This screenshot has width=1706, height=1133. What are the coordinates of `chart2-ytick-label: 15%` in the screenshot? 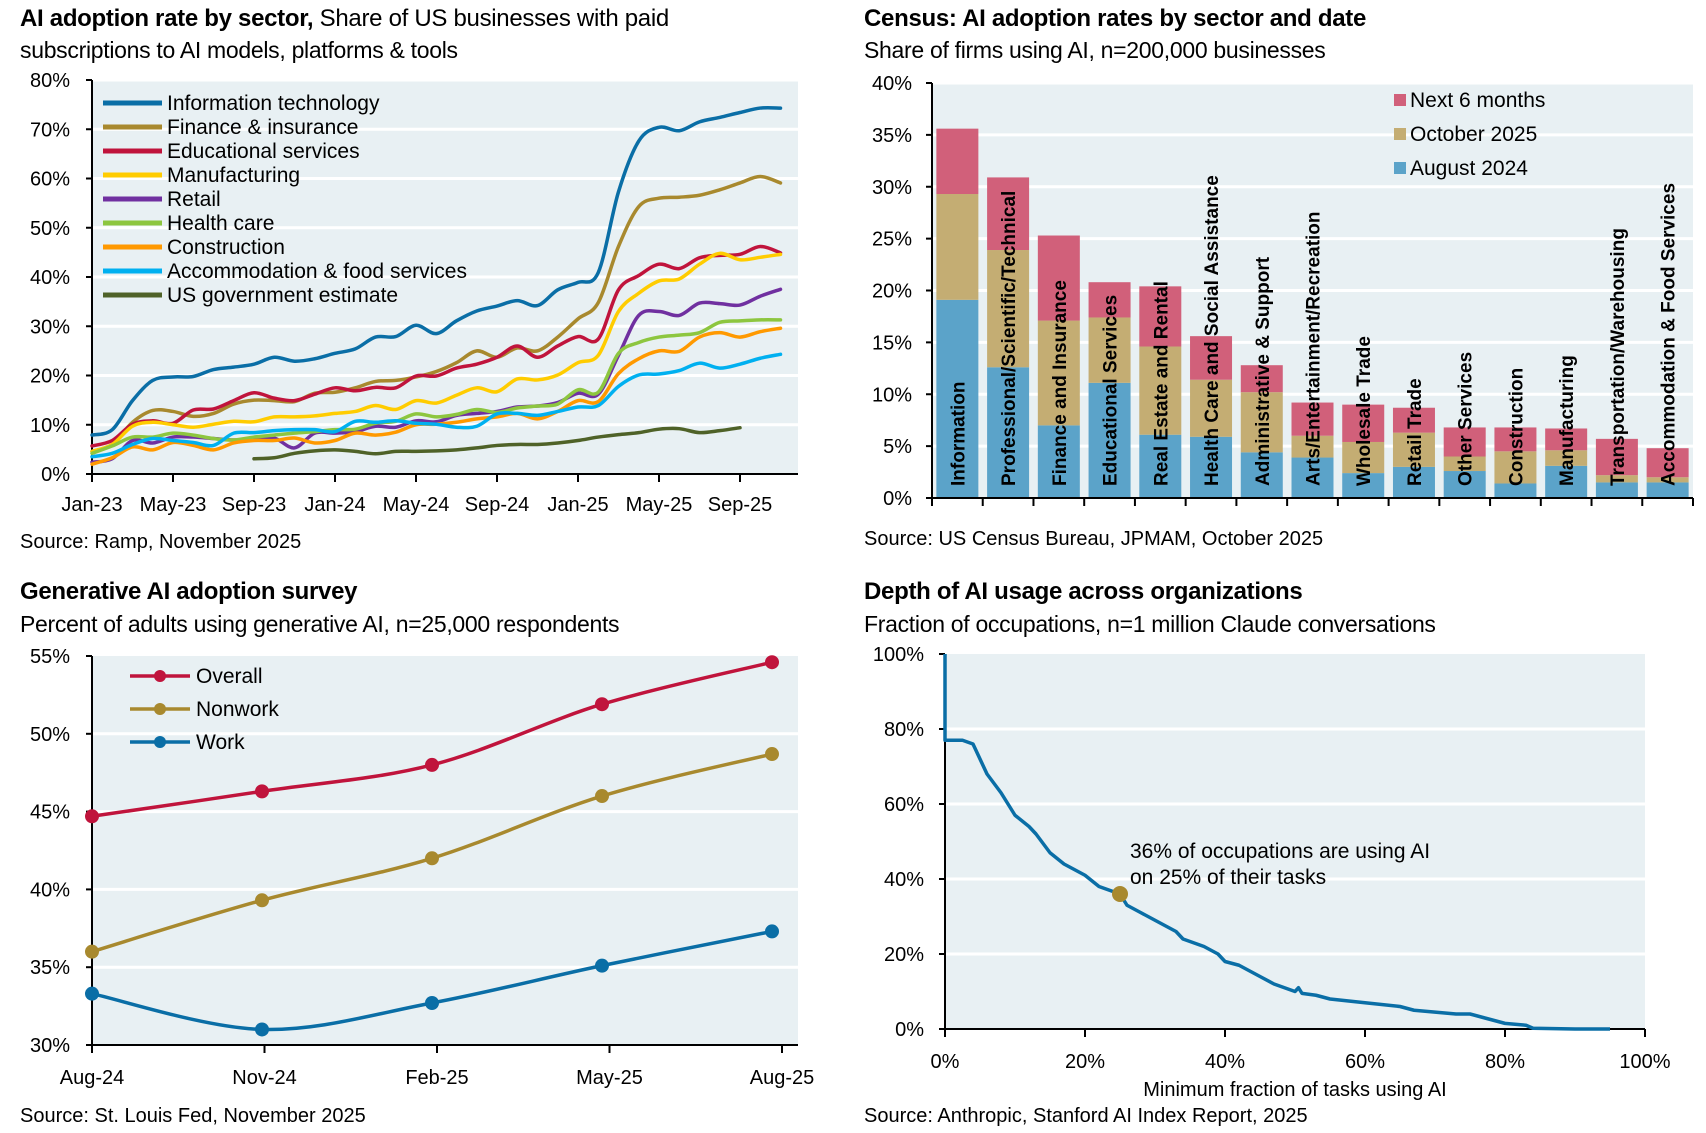 It's located at (892, 343).